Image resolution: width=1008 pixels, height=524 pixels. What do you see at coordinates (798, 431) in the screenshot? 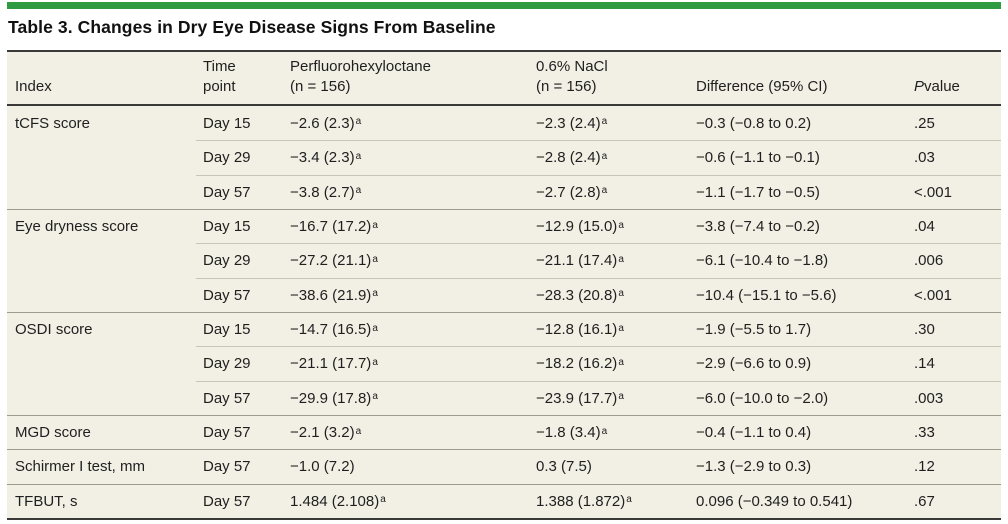
I see `cell-difference: −0.4 (−1.1 to 0.4)` at bounding box center [798, 431].